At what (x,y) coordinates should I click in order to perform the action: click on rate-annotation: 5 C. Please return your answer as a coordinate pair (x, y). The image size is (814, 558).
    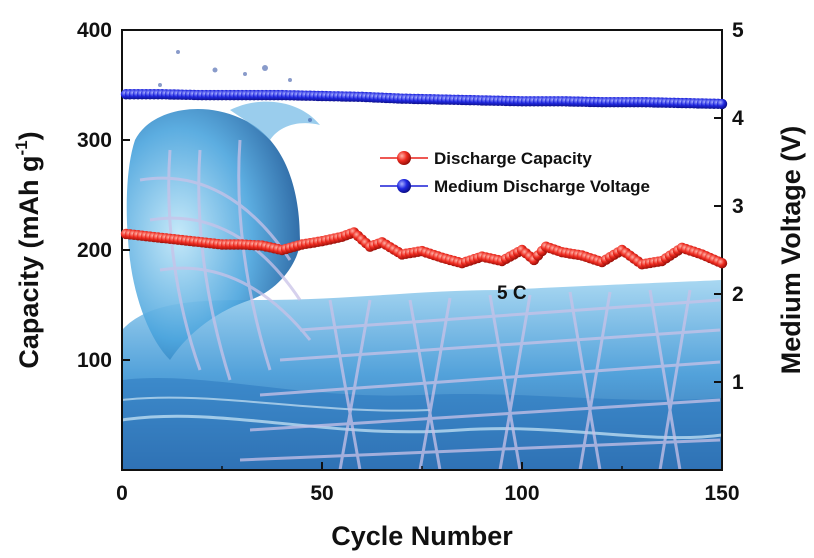
    Looking at the image, I should click on (512, 293).